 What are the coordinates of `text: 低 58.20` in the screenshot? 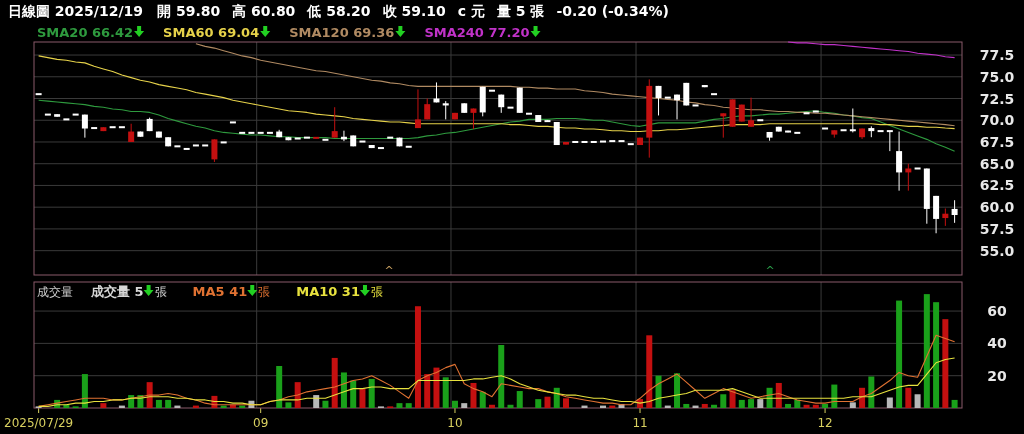 It's located at (338, 11).